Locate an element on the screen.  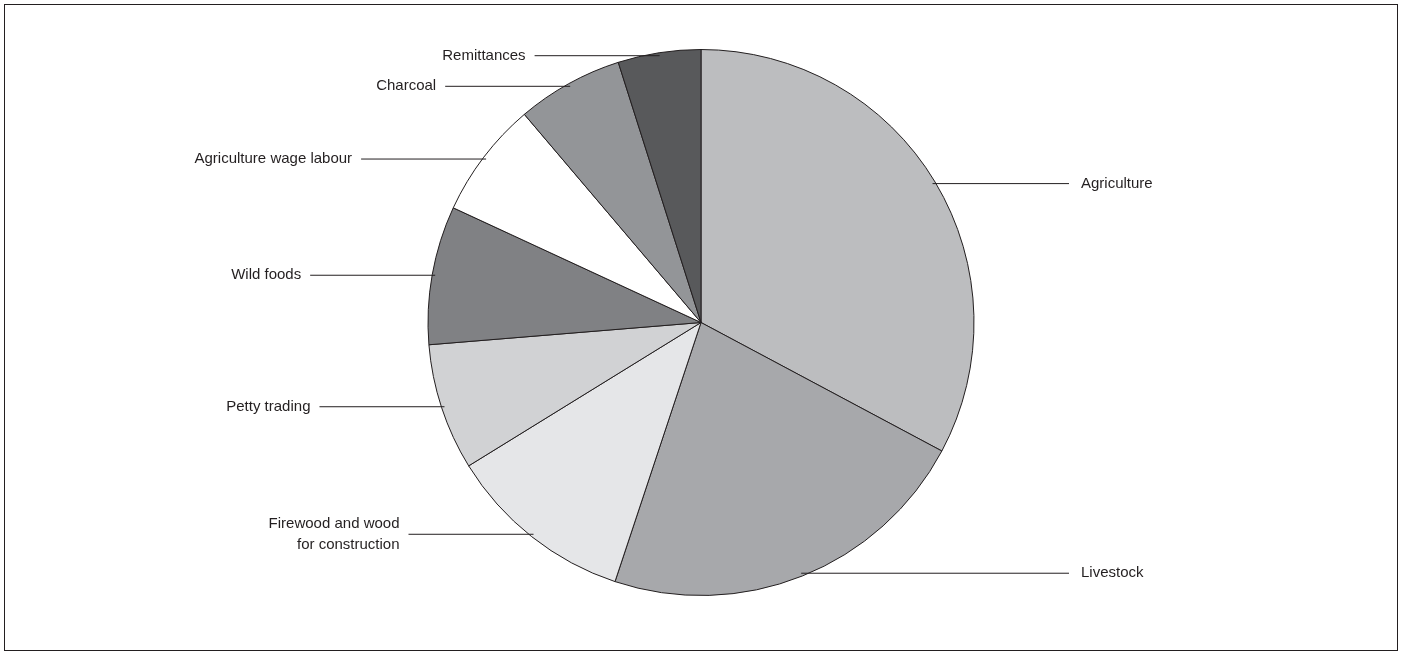
slice-label: Remittances is located at coordinates (484, 54).